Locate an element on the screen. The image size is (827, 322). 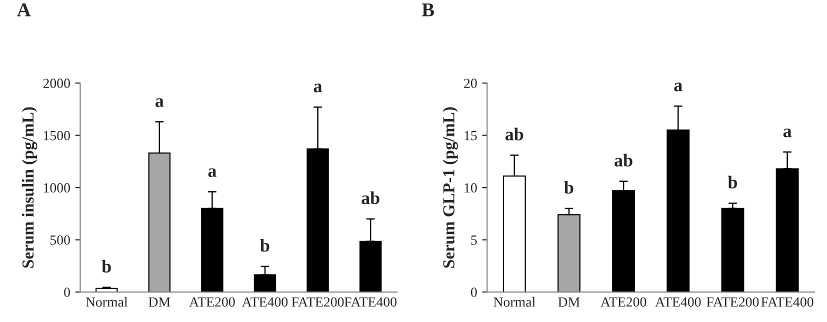
y-tick-label: 500 is located at coordinates (60, 240).